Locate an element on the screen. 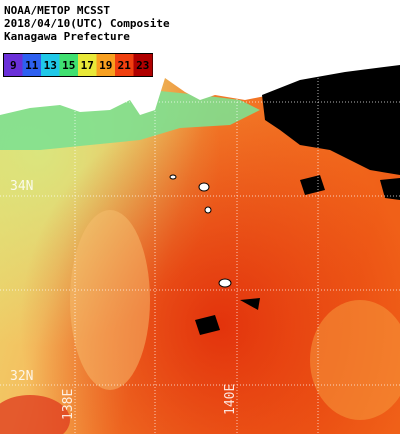 This screenshot has height=434, width=400. islands is located at coordinates (200, 231).